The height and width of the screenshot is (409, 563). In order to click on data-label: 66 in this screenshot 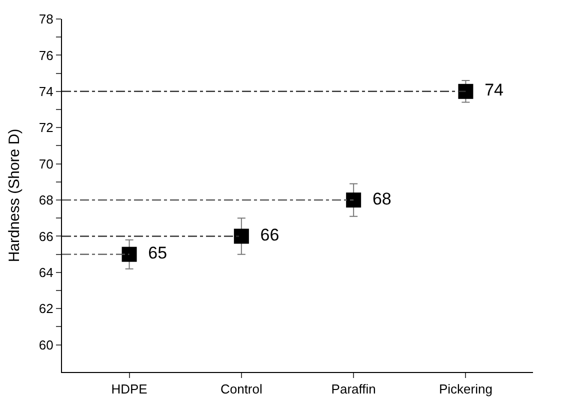, I will do `click(266, 234)`.